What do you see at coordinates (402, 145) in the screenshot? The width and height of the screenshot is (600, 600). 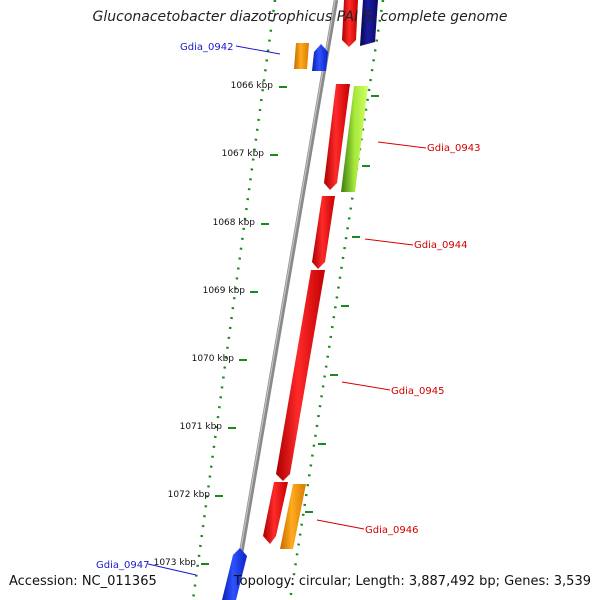 I see `gdia-0943-leader` at bounding box center [402, 145].